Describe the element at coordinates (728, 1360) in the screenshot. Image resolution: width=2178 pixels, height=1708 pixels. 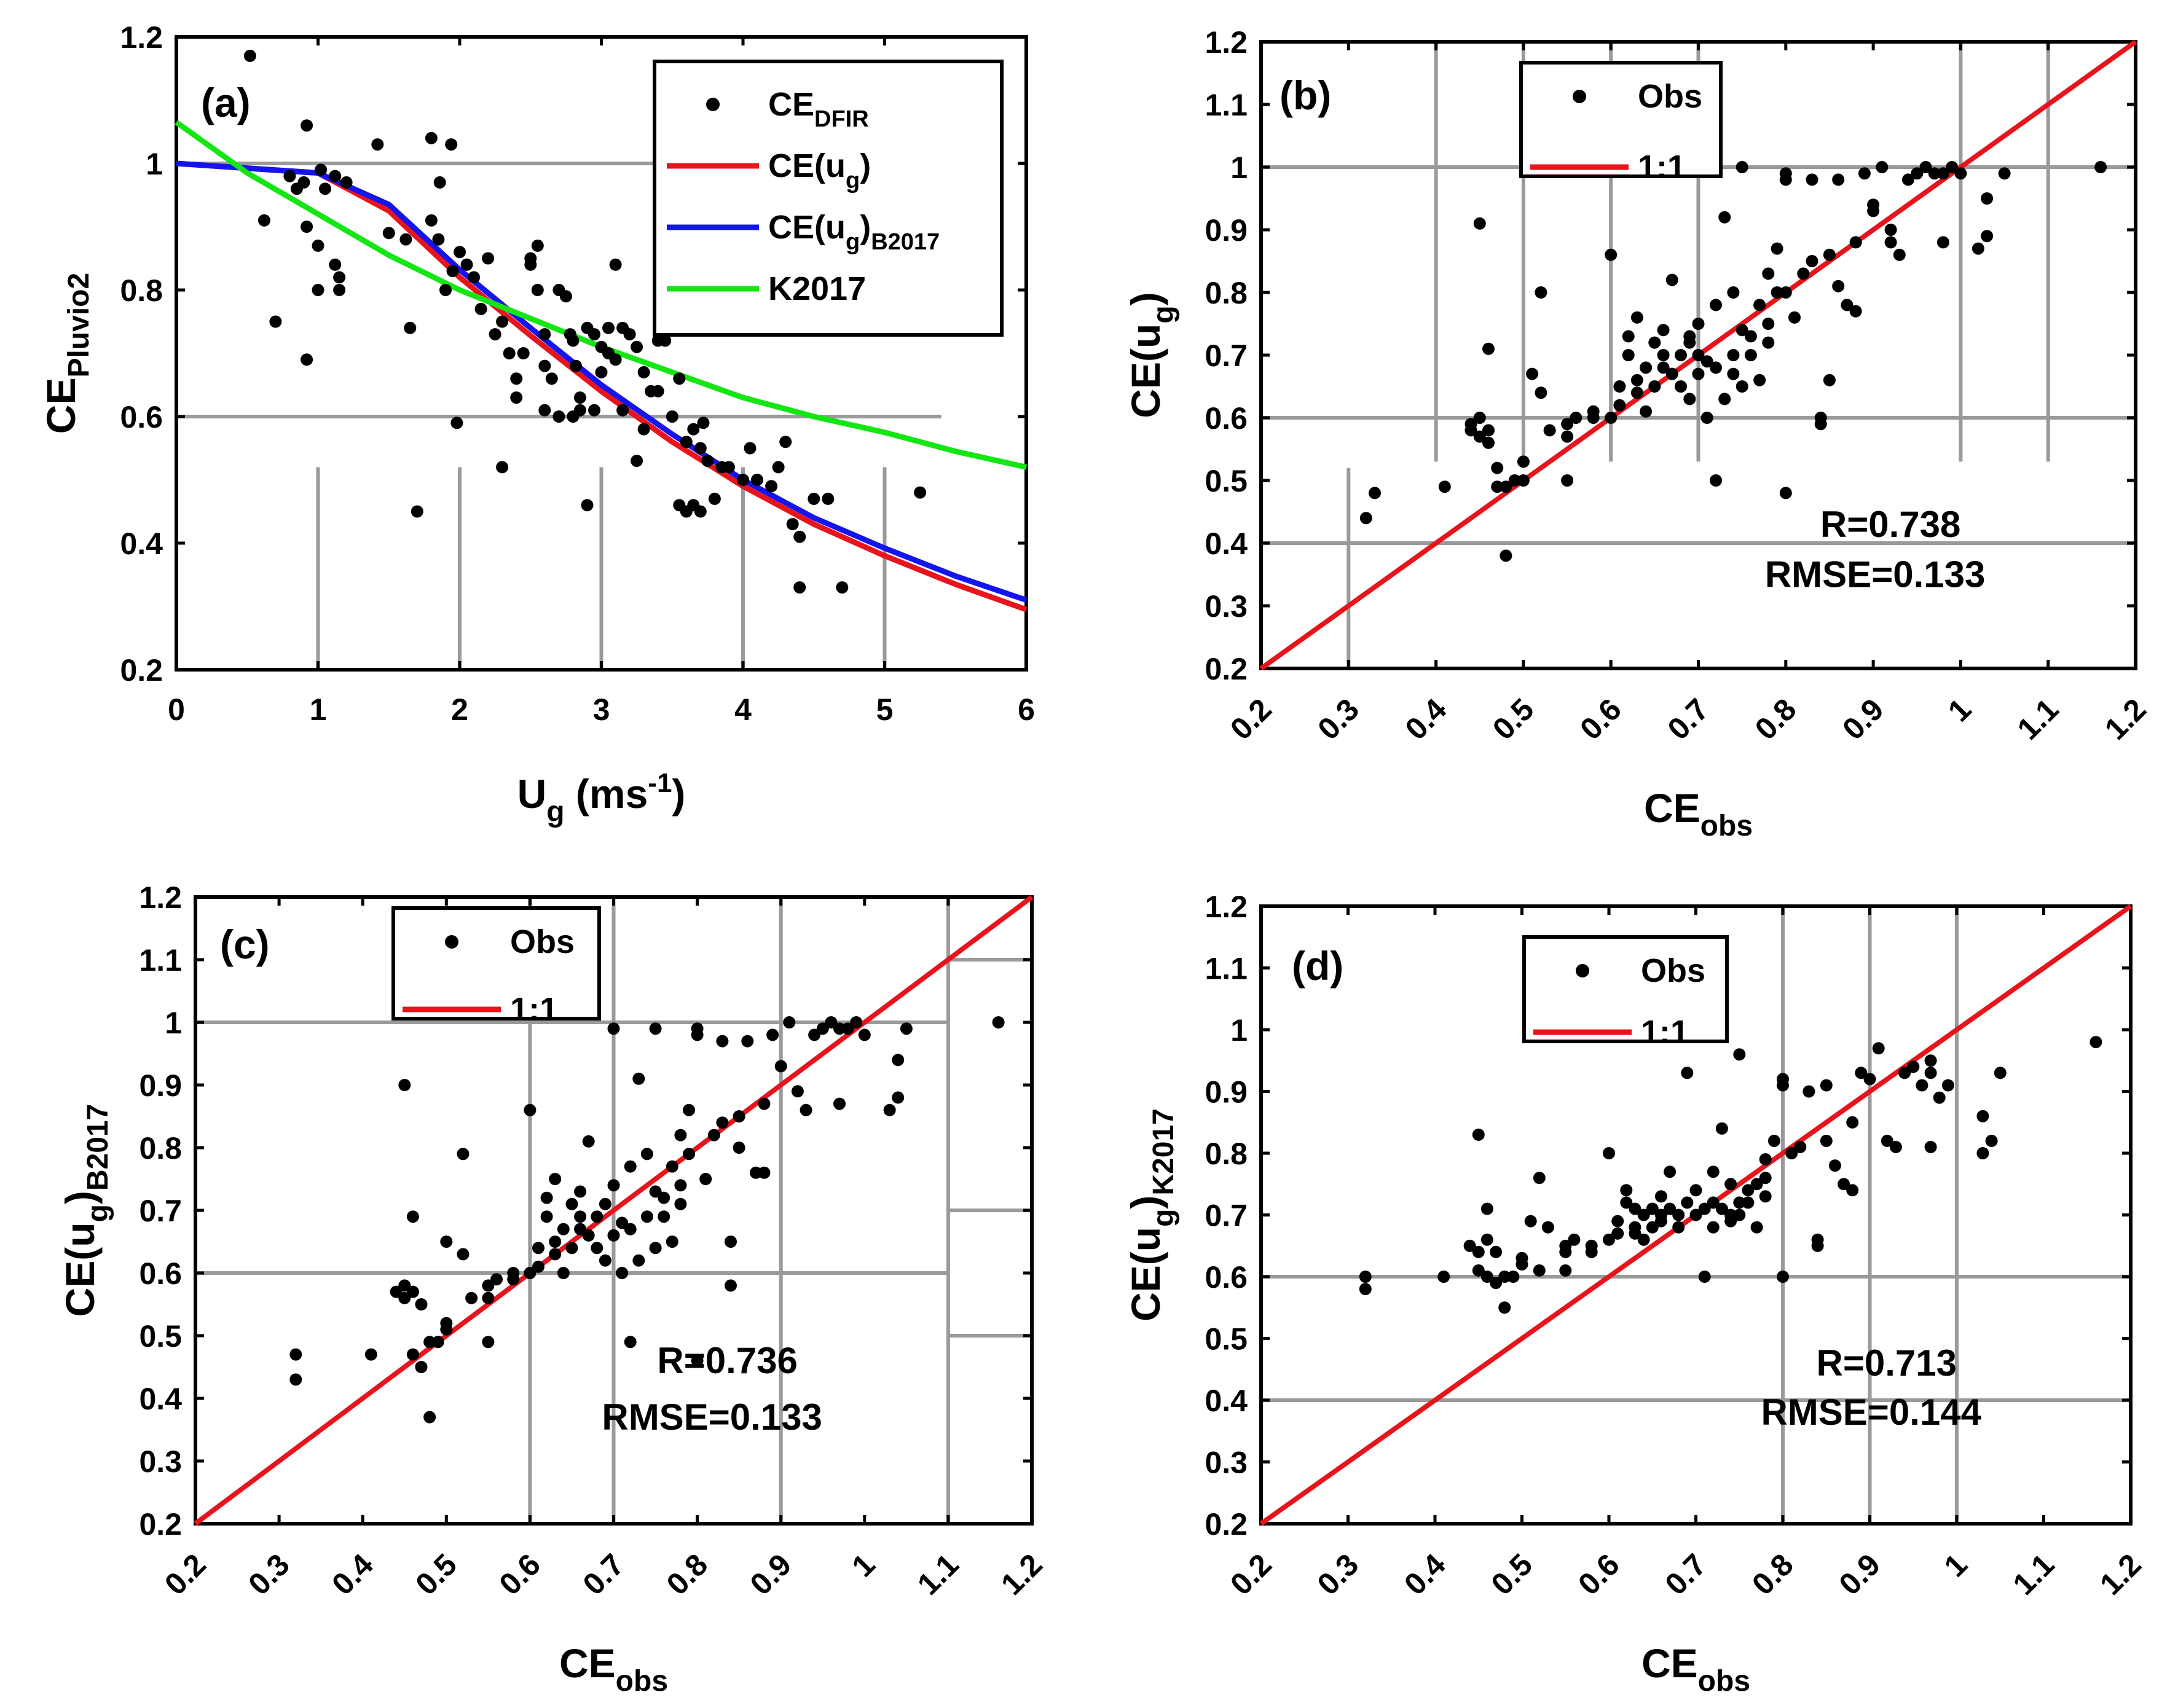
I see `stat-r: R=0.736` at that location.